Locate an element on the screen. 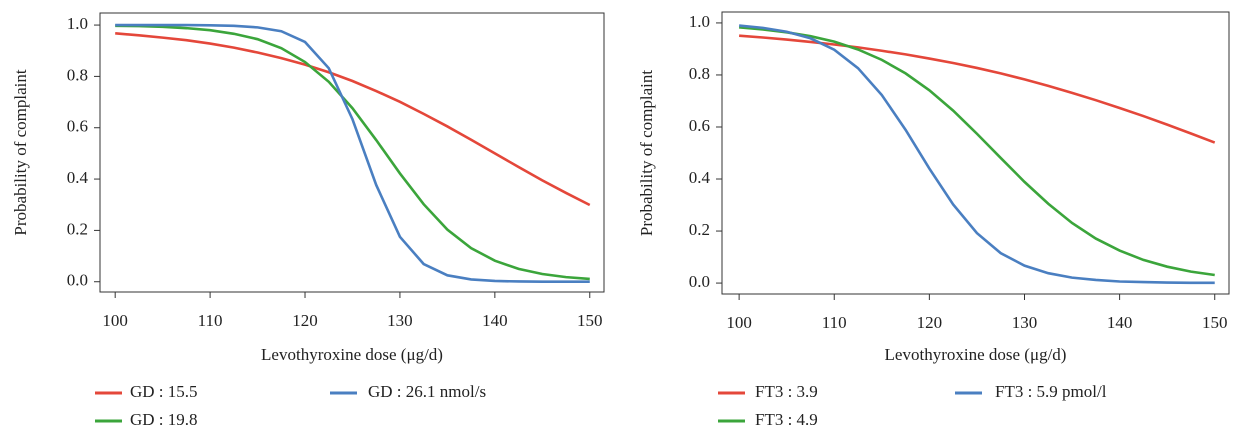 This screenshot has width=1250, height=447. legend-label: GD : 19.8 is located at coordinates (164, 419).